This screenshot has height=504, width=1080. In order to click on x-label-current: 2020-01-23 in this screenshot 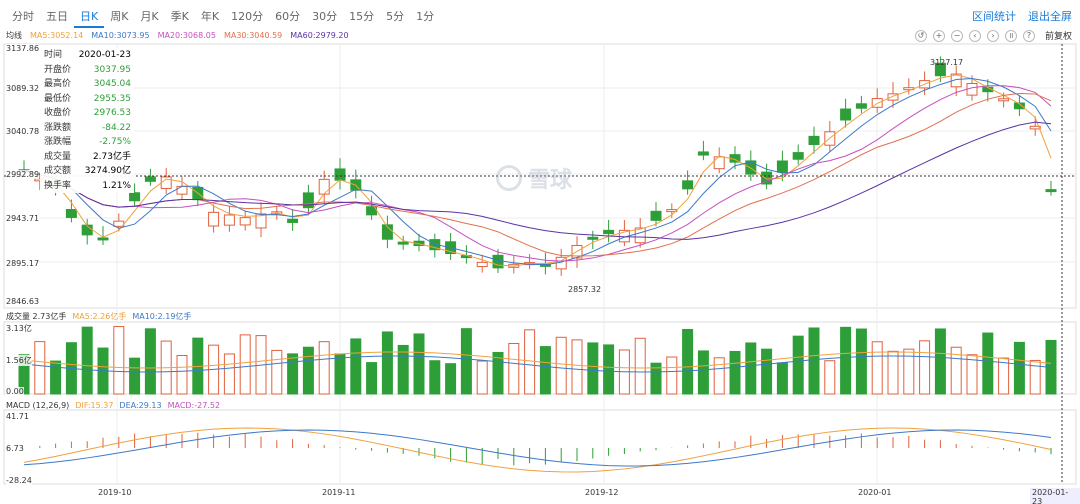, I will do `click(1055, 496)`.